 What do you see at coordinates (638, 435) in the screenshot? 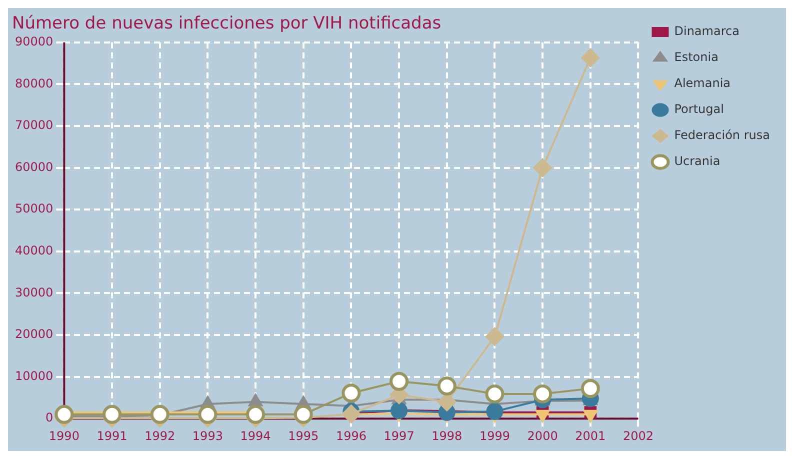
I see `x-tick-label: 2002` at bounding box center [638, 435].